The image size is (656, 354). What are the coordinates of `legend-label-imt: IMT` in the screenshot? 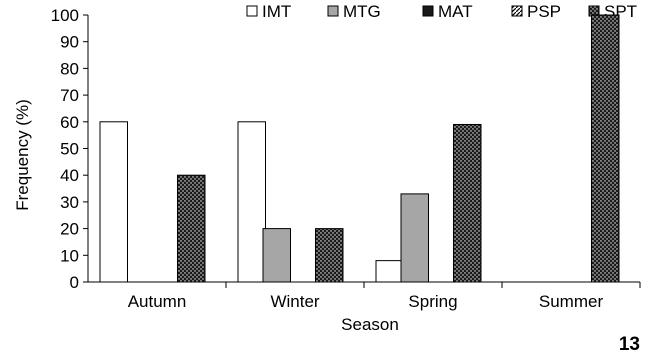 It's located at (276, 11).